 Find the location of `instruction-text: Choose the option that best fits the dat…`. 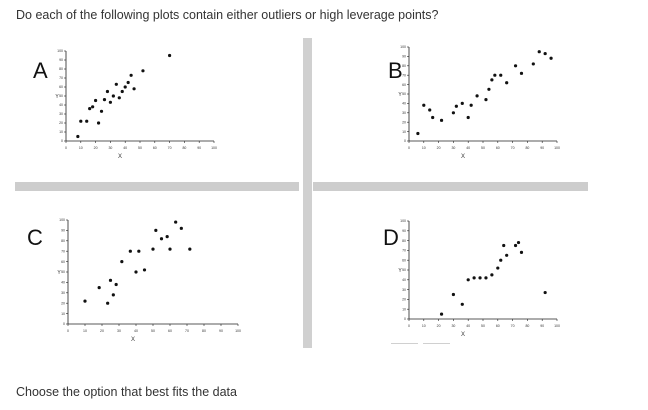

instruction-text: Choose the option that best fits the dat… is located at coordinates (126, 392).